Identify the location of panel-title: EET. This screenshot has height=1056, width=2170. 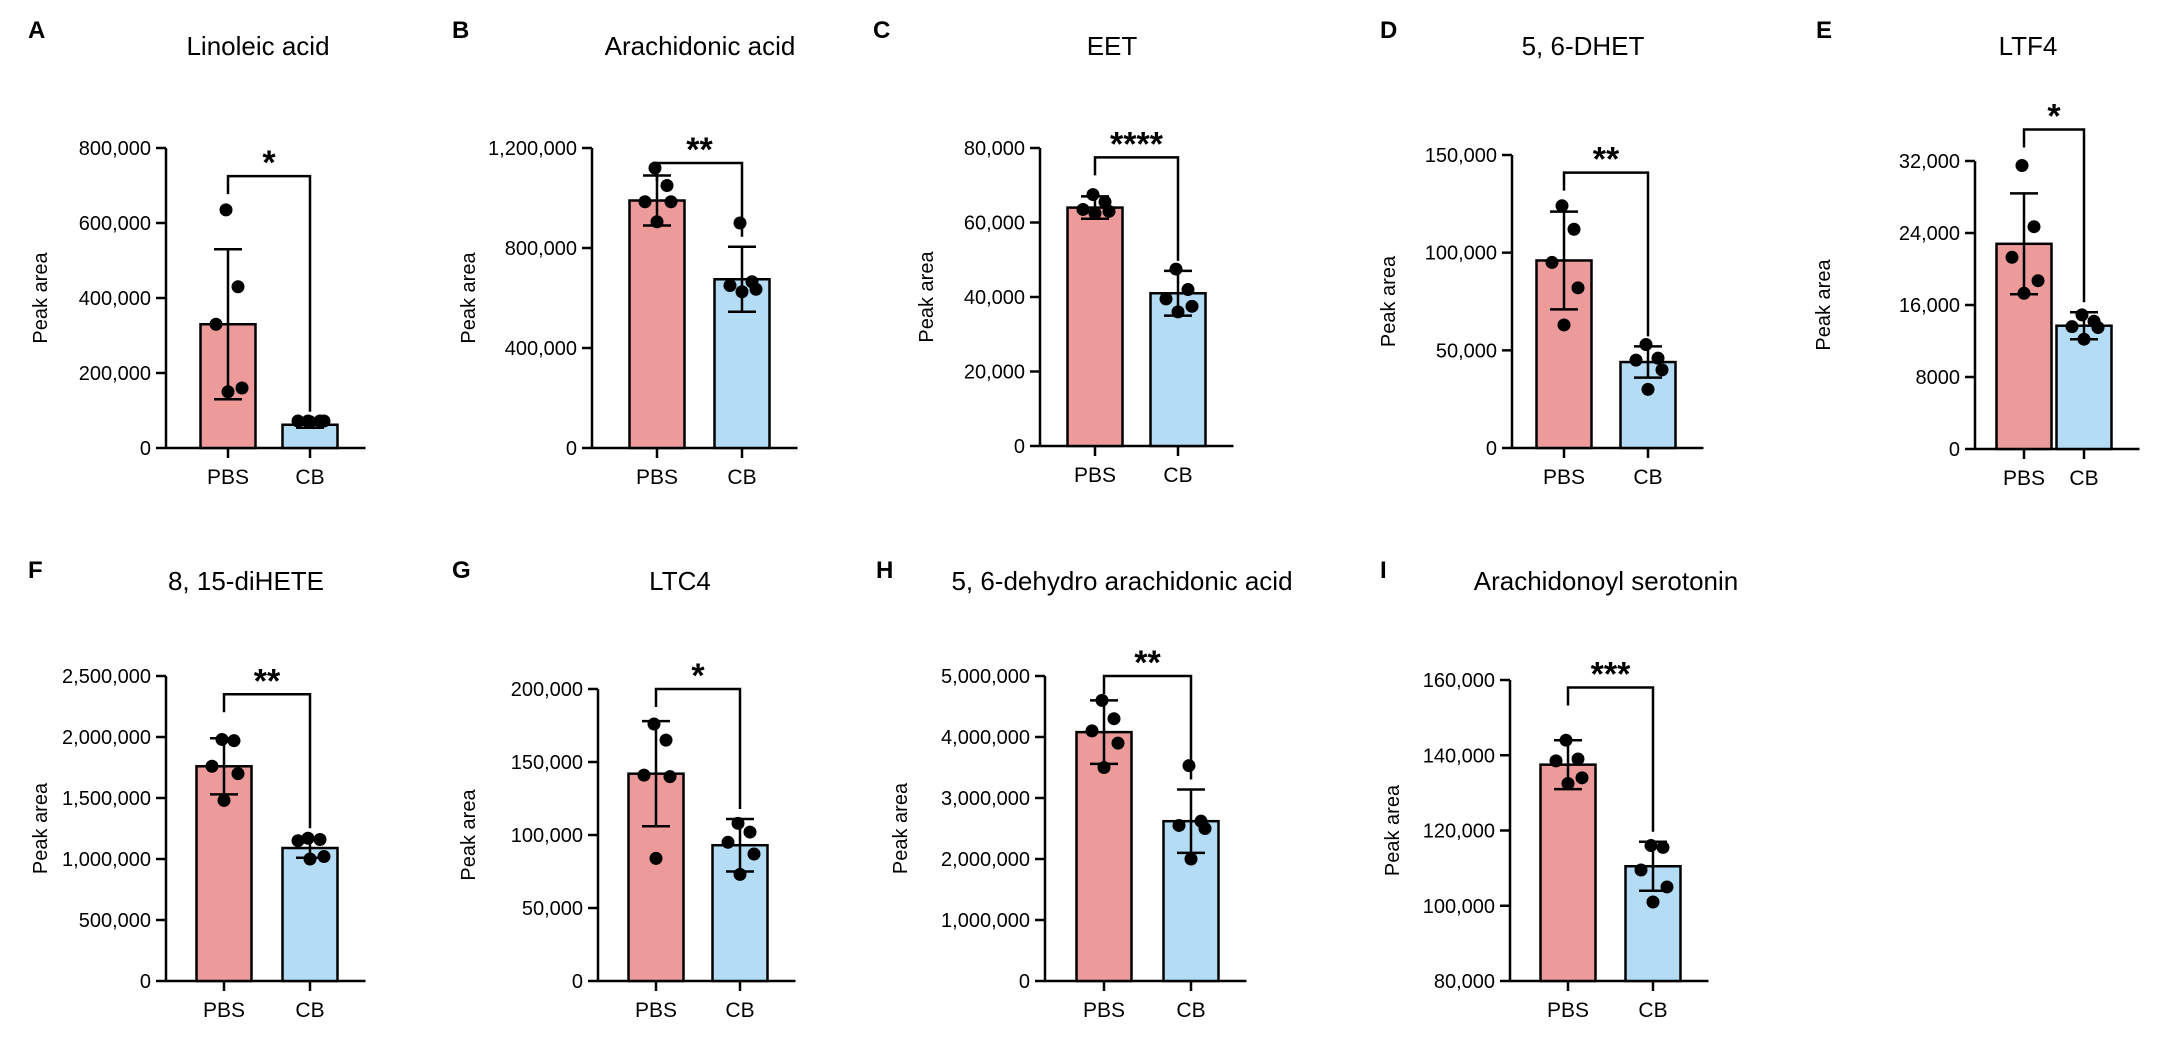
(1112, 46).